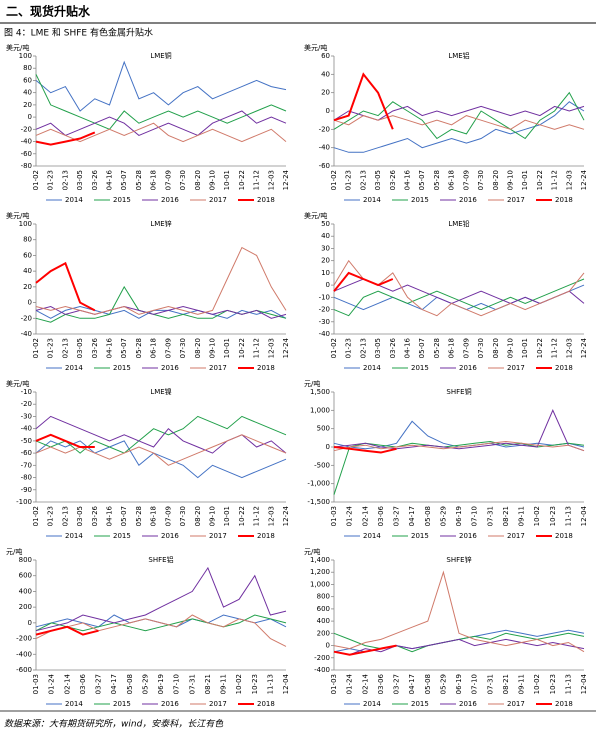  Describe the element at coordinates (27, 80) in the screenshot. I see `y-tick-label: 60` at that location.